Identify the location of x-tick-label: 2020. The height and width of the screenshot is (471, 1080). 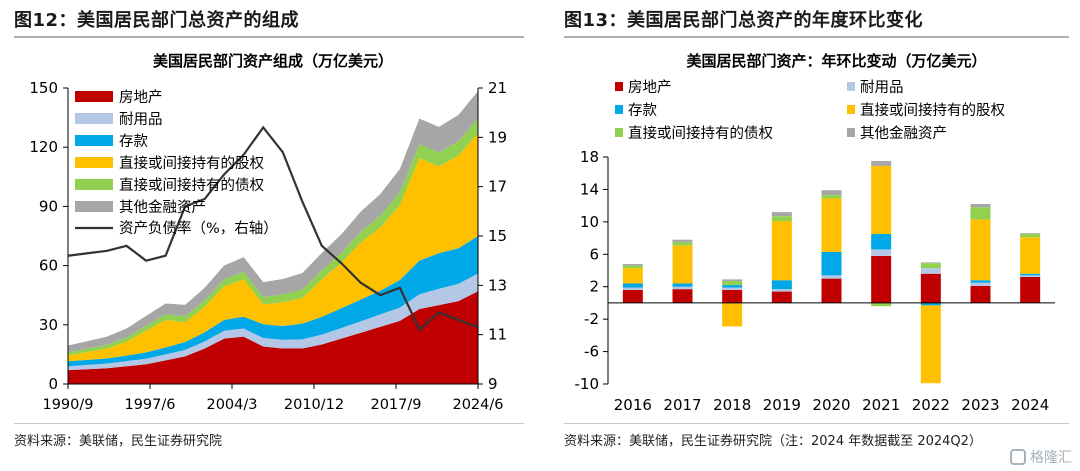
(831, 405).